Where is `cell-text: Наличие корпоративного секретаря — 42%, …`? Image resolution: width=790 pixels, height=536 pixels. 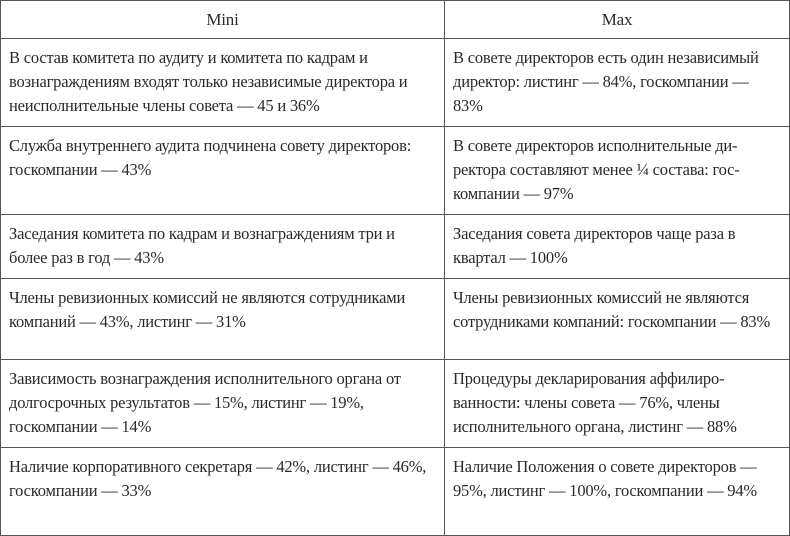 cell-text: Наличие корпоративного секретаря — 42%, … is located at coordinates (218, 478).